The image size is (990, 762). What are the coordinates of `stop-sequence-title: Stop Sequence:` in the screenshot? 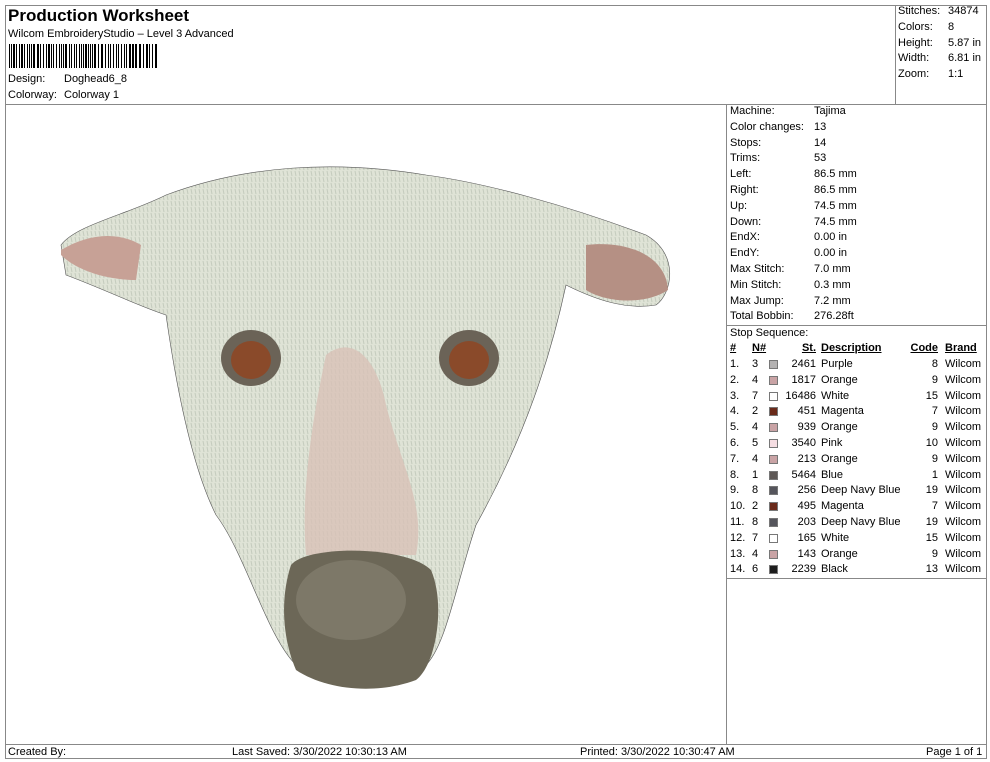 It's located at (769, 333).